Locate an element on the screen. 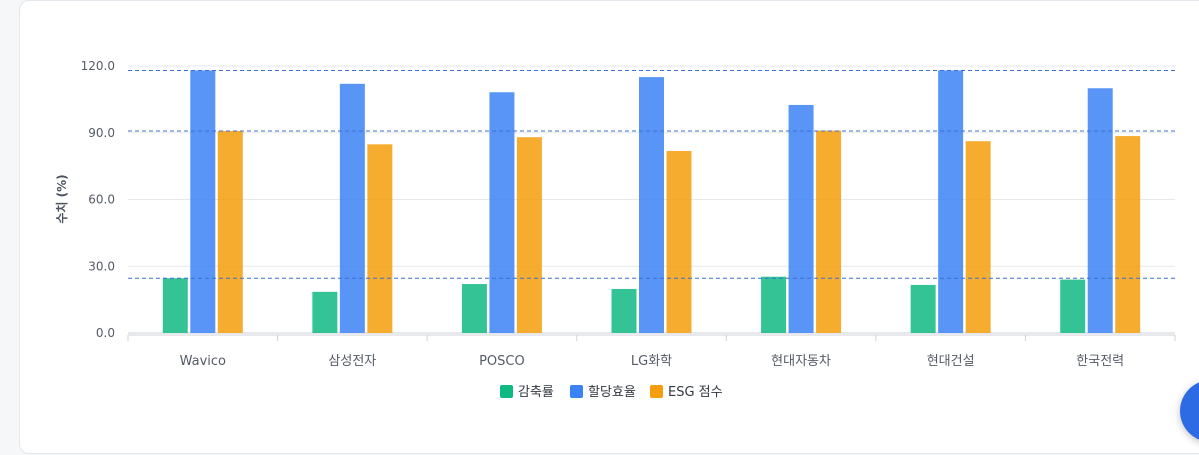  y-tick-label: 0.0 is located at coordinates (105, 333).